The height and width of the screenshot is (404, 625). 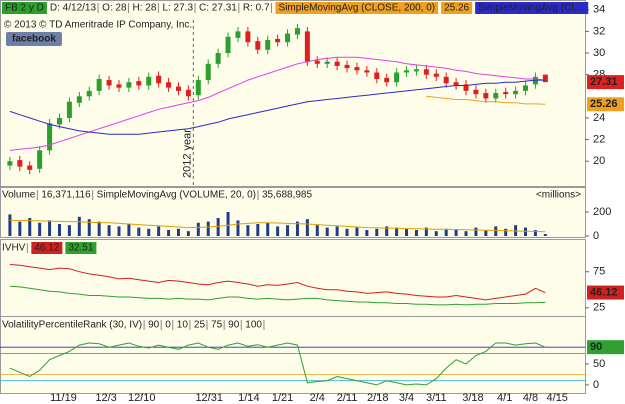 I want to click on title: VolatilityPercentileRank (30, IV), so click(x=72, y=325).